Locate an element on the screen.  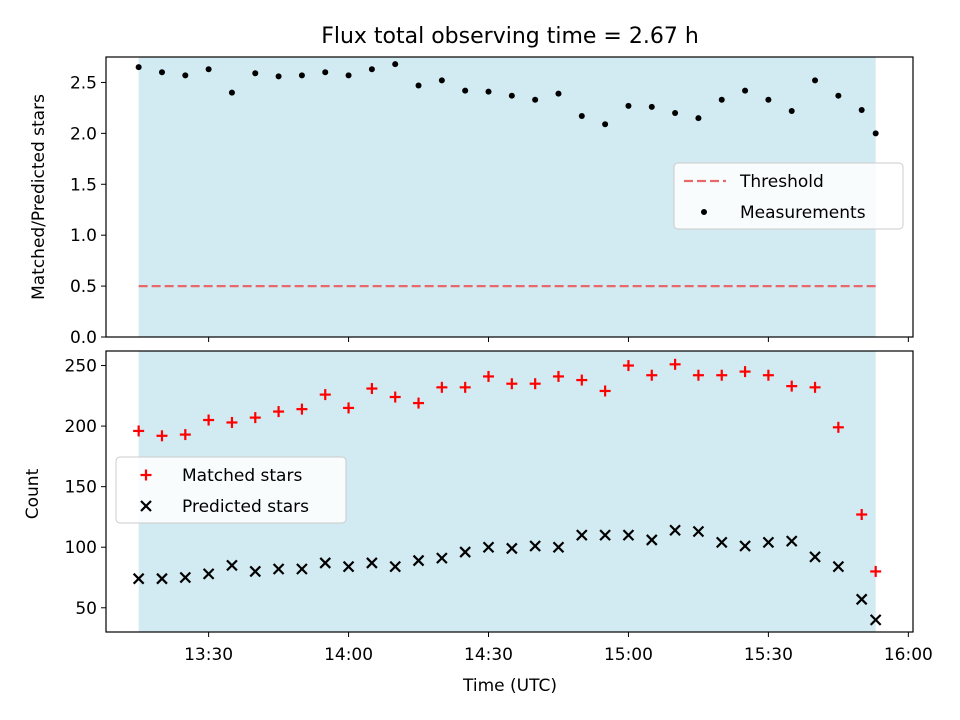
legend-label: Matched stars is located at coordinates (242, 476).